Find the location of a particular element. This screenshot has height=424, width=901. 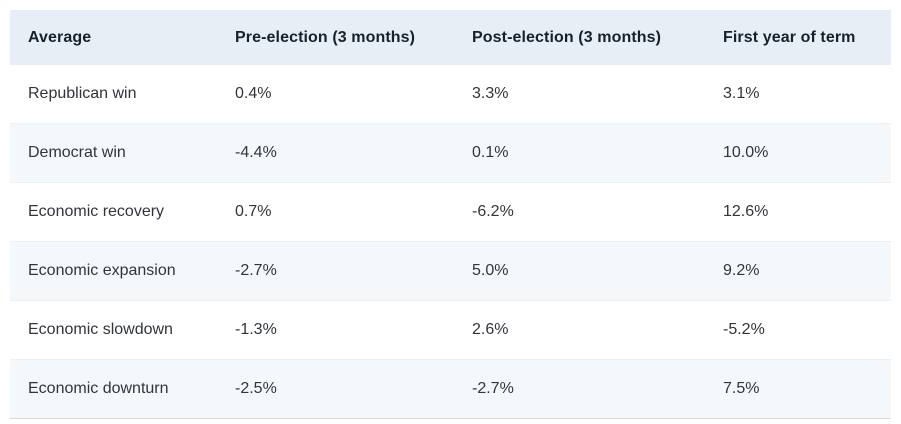

row-label: Economic slowdown is located at coordinates (122, 330).